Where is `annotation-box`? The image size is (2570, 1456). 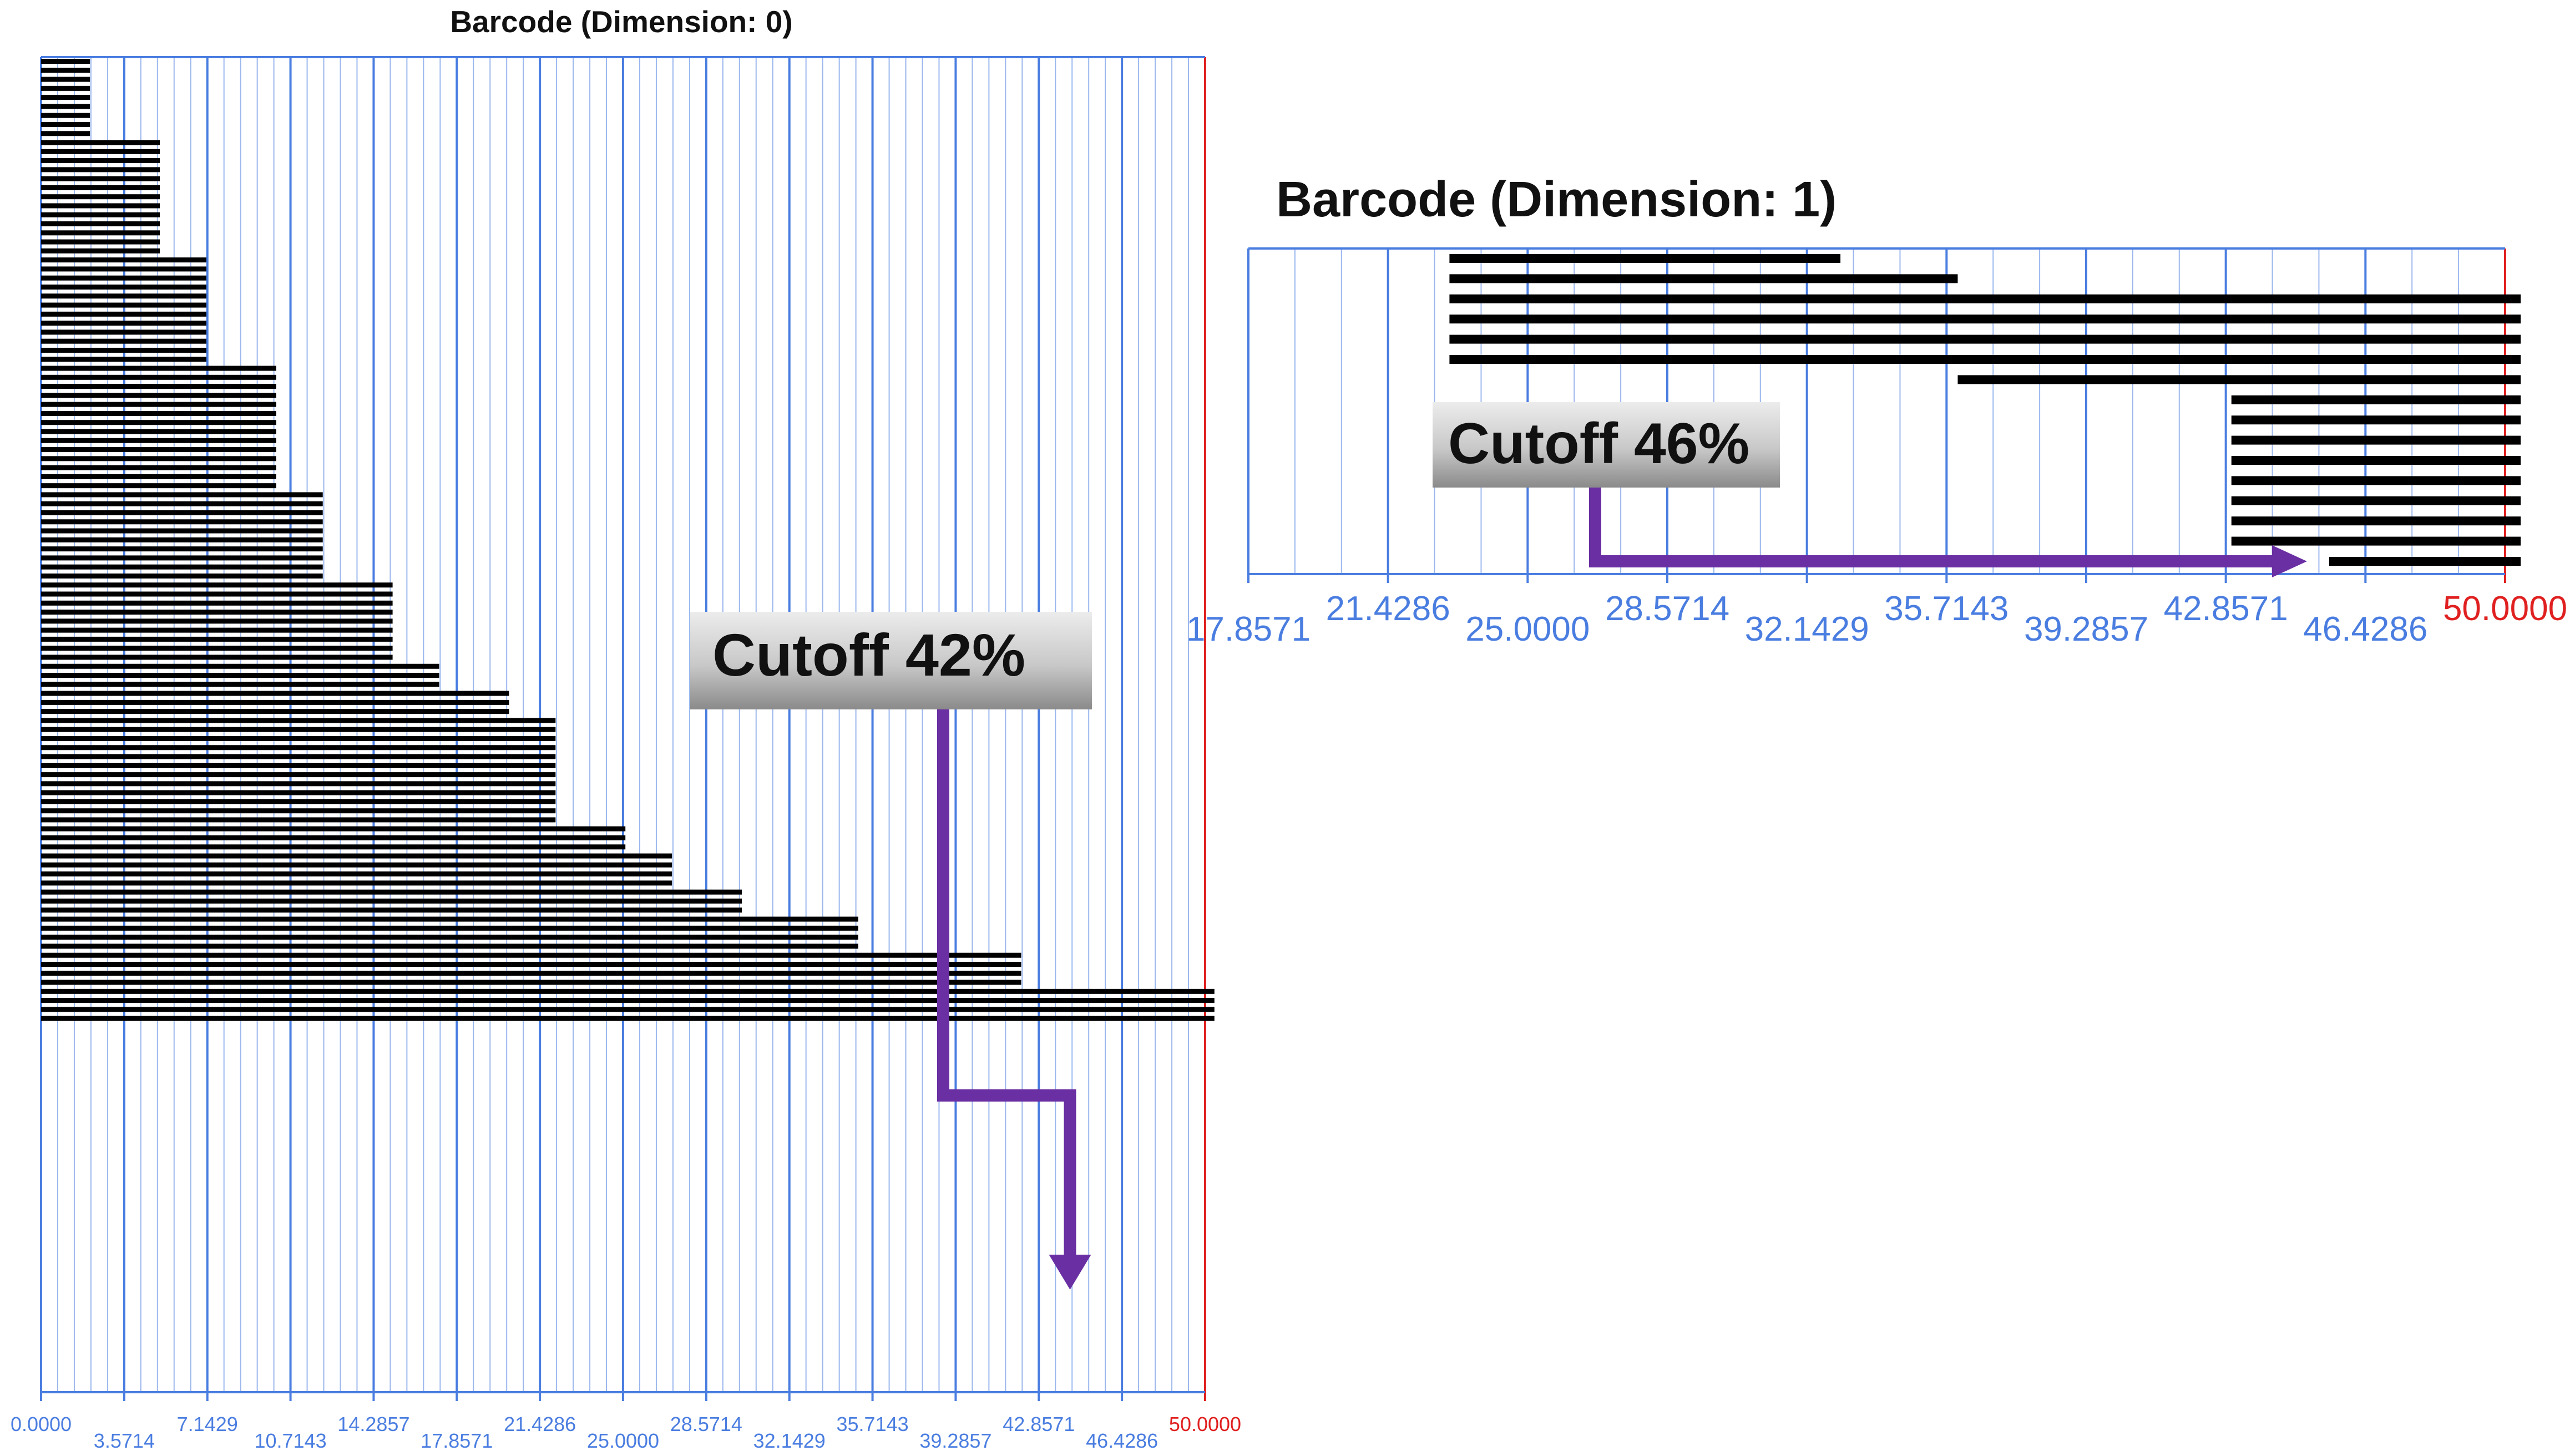
annotation-box is located at coordinates (891, 660).